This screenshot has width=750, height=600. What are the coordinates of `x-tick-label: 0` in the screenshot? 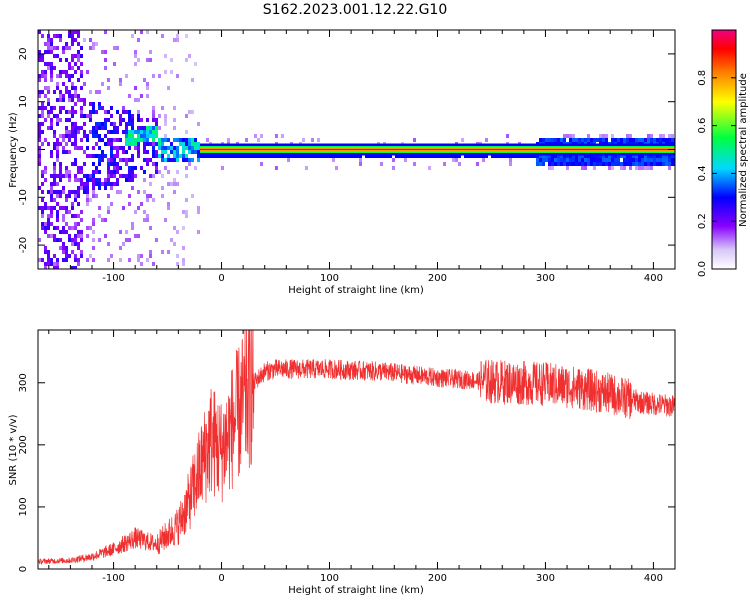 It's located at (221, 278).